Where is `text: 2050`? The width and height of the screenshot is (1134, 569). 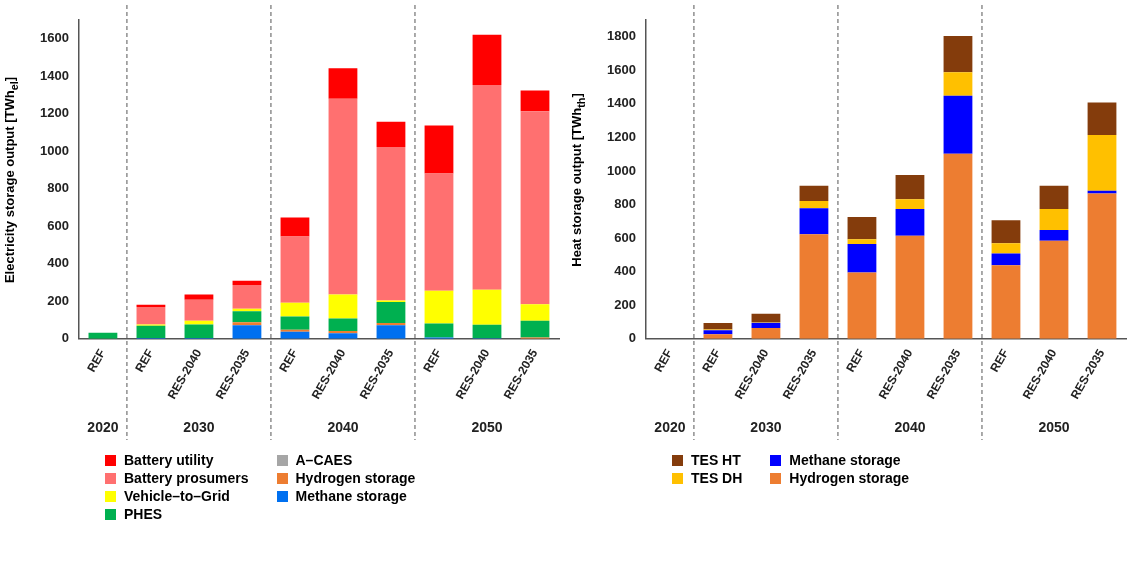 text: 2050 is located at coordinates (1054, 426).